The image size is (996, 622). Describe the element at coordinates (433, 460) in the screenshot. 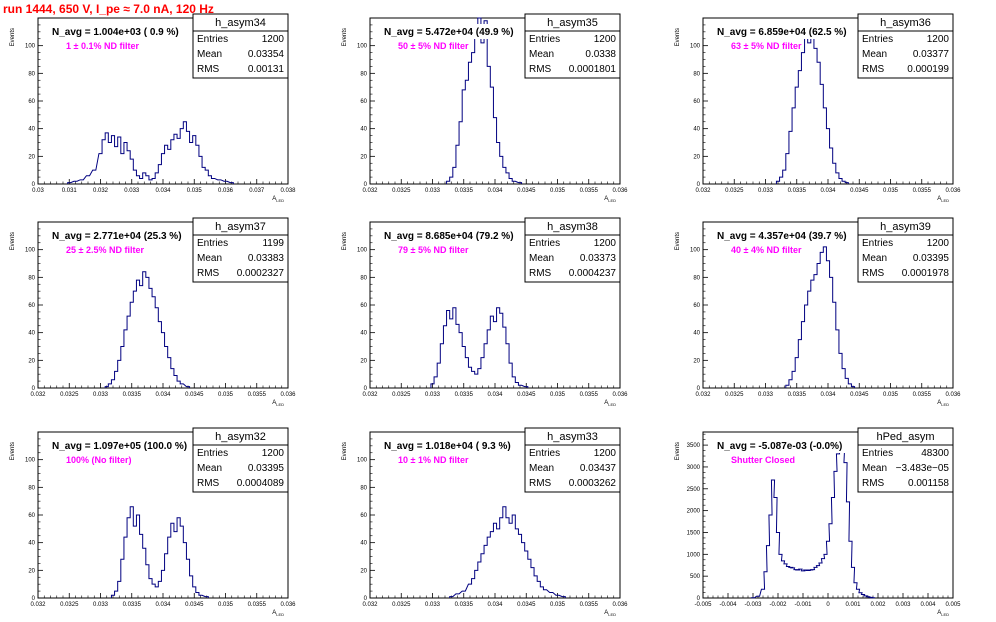

I see `nd-filter-label: 10 ± 1% ND filter` at that location.